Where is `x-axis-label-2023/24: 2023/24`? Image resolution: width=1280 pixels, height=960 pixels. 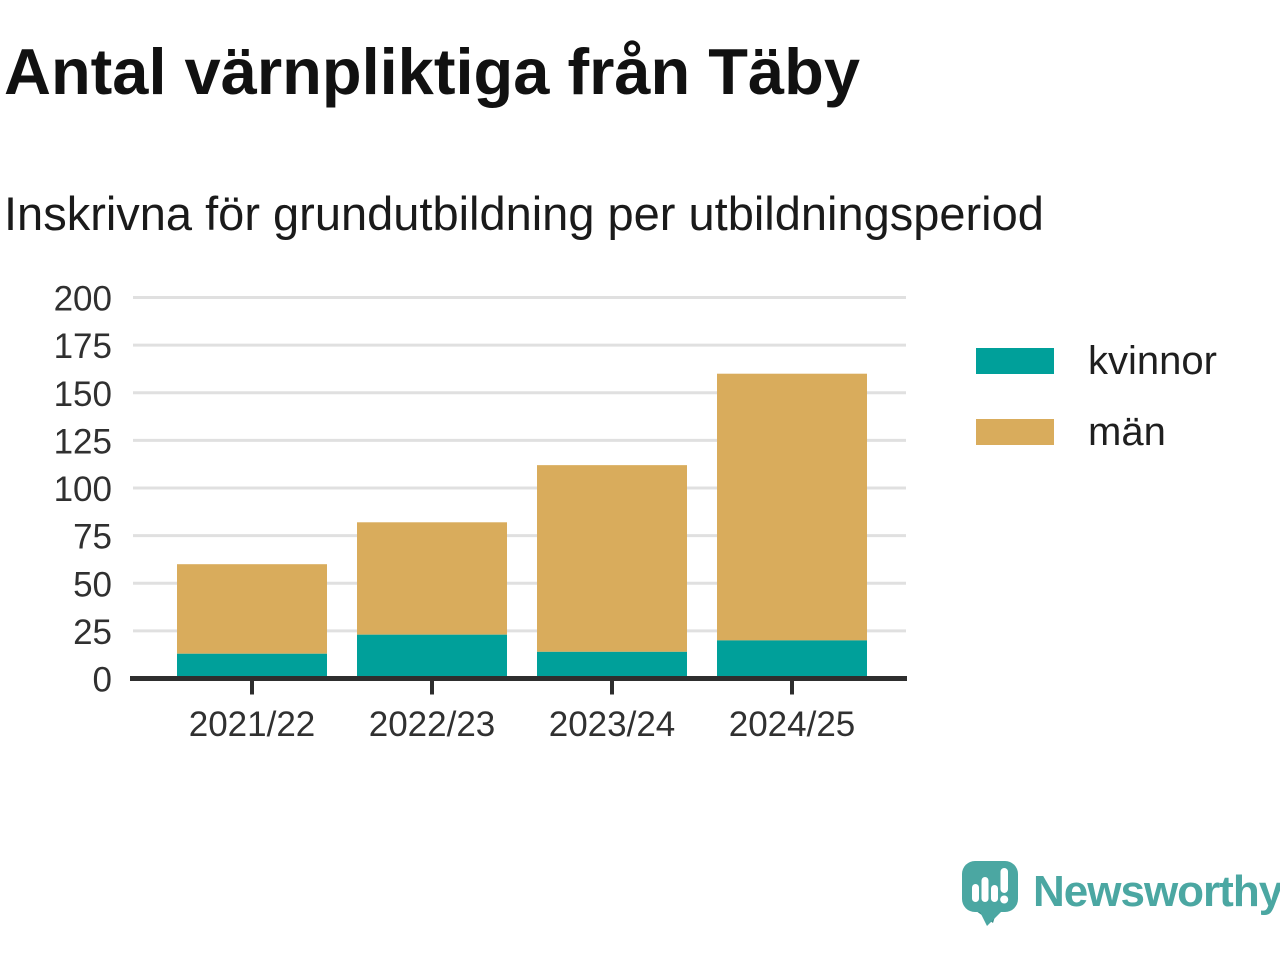 x-axis-label-2023/24: 2023/24 is located at coordinates (612, 724).